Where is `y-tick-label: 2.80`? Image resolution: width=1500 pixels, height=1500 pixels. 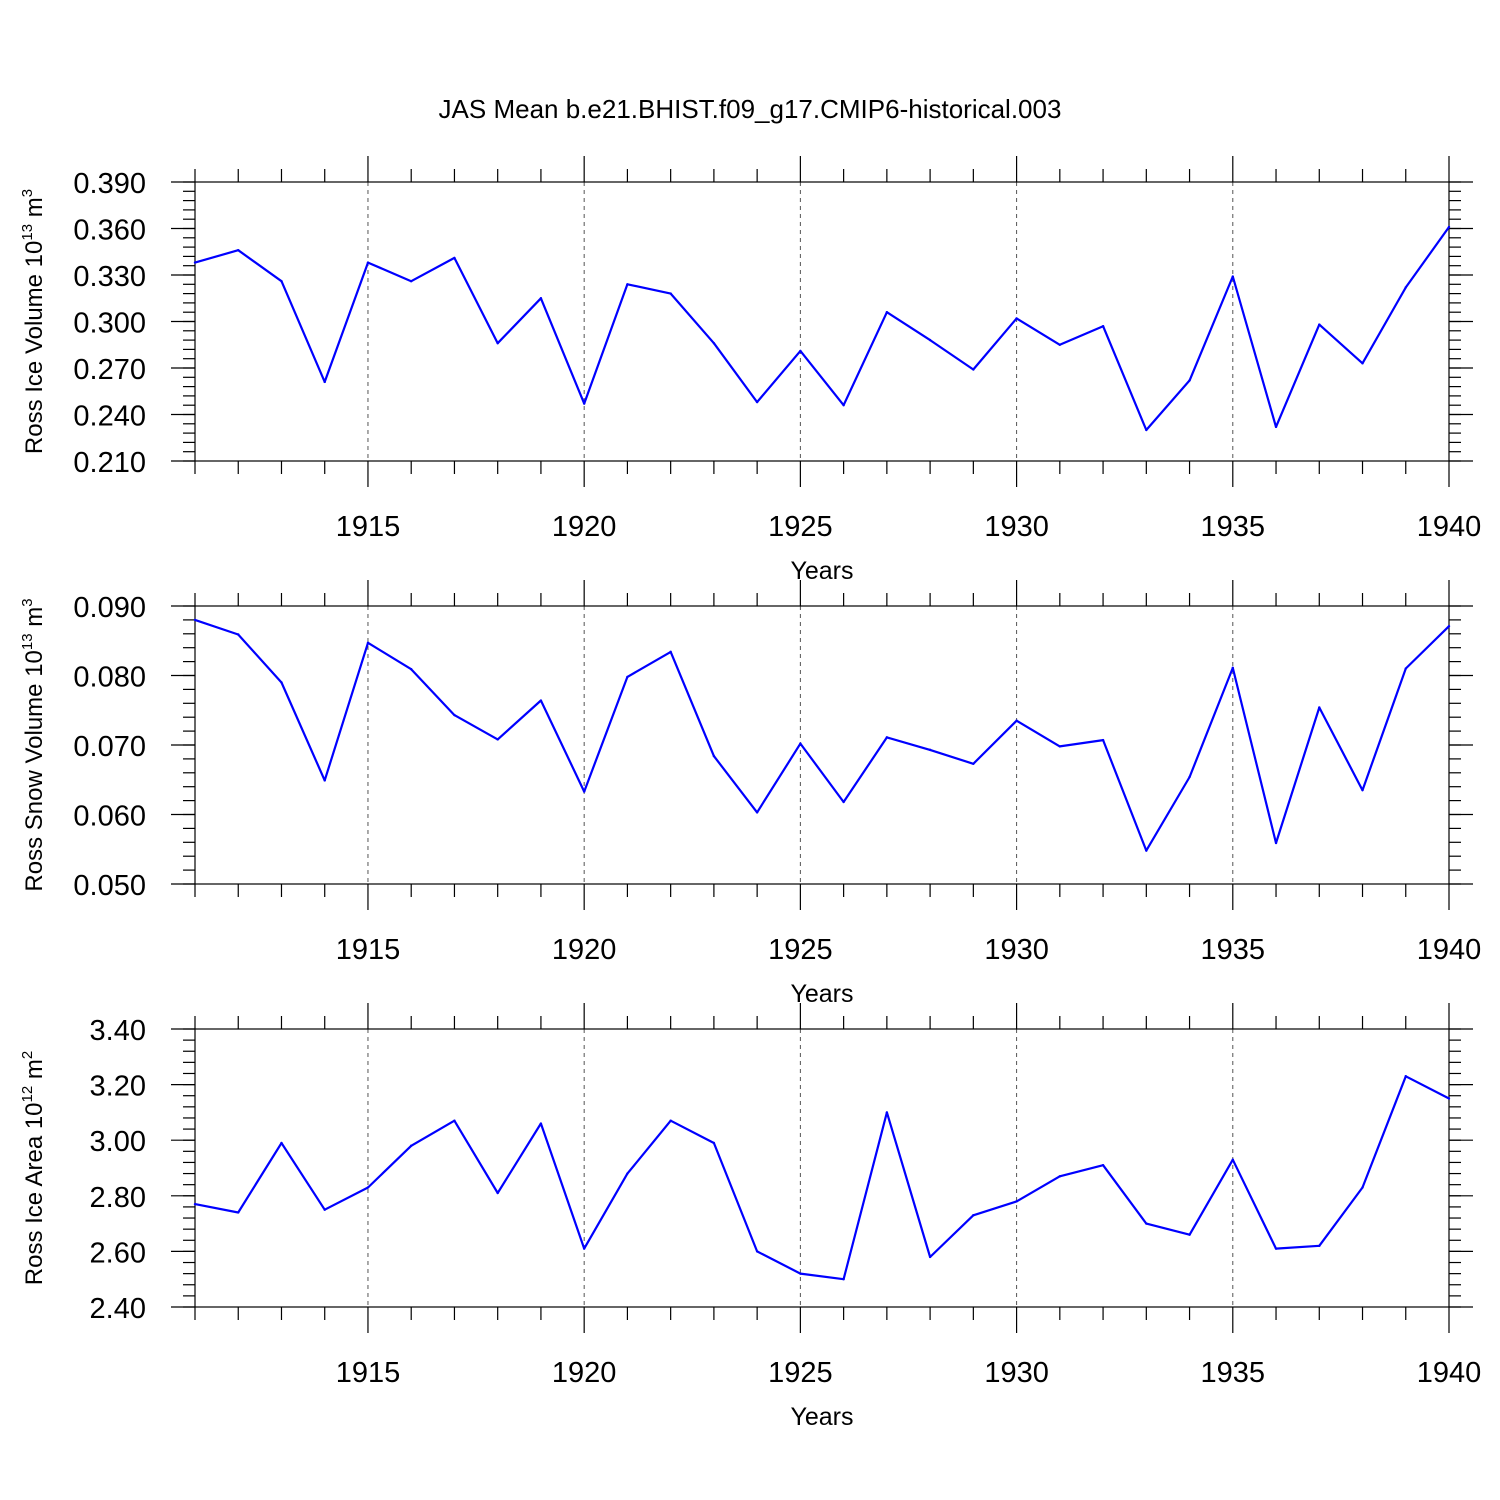 y-tick-label: 2.80 is located at coordinates (118, 1198).